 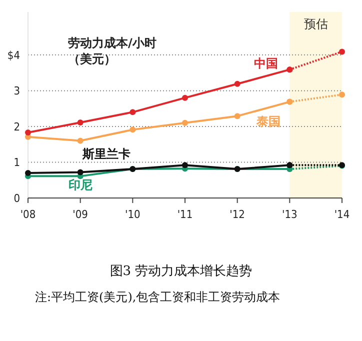 What do you see at coordinates (17, 127) in the screenshot?
I see `y-tick-label: 2` at bounding box center [17, 127].